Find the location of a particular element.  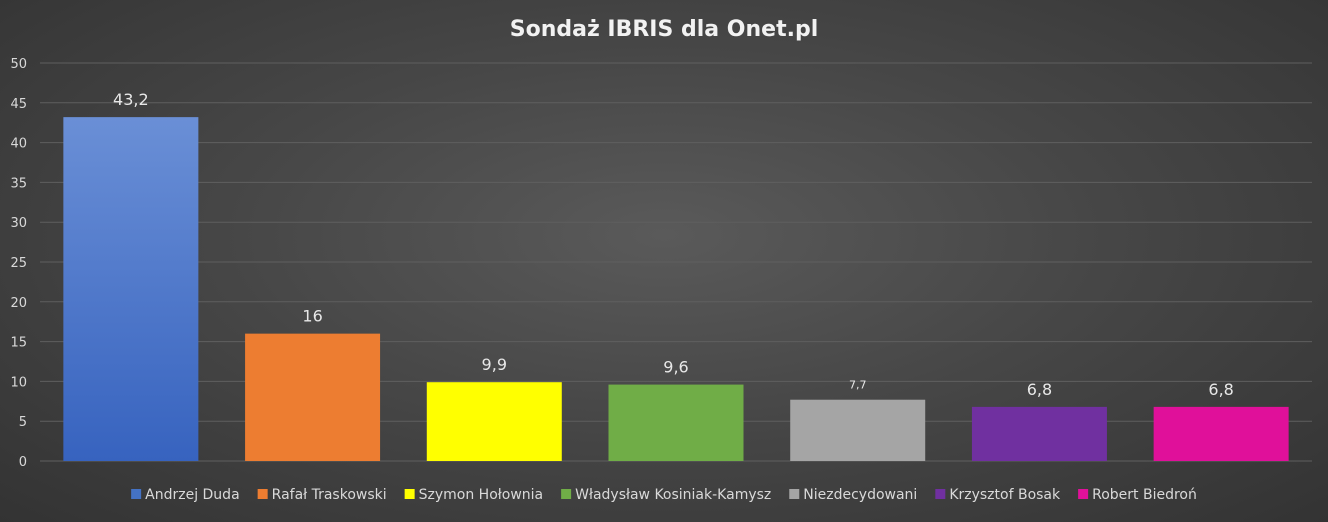

y-tick-label: 10 is located at coordinates (18, 382).